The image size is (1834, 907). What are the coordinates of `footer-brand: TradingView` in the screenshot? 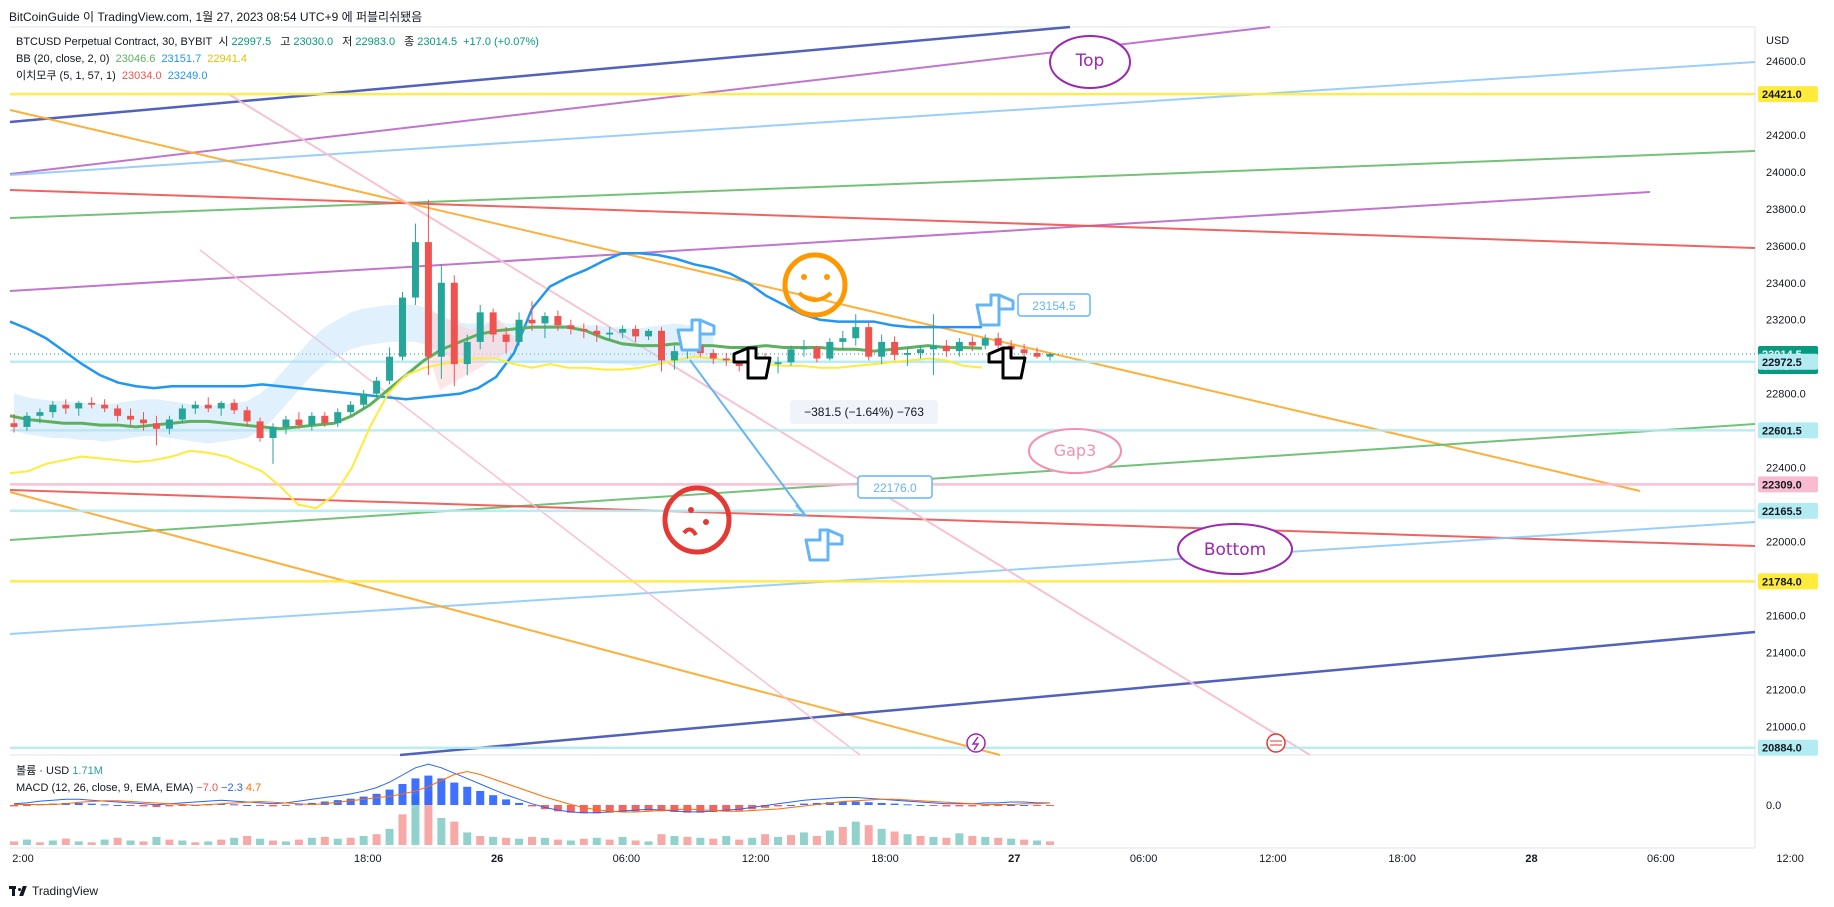 It's located at (53, 891).